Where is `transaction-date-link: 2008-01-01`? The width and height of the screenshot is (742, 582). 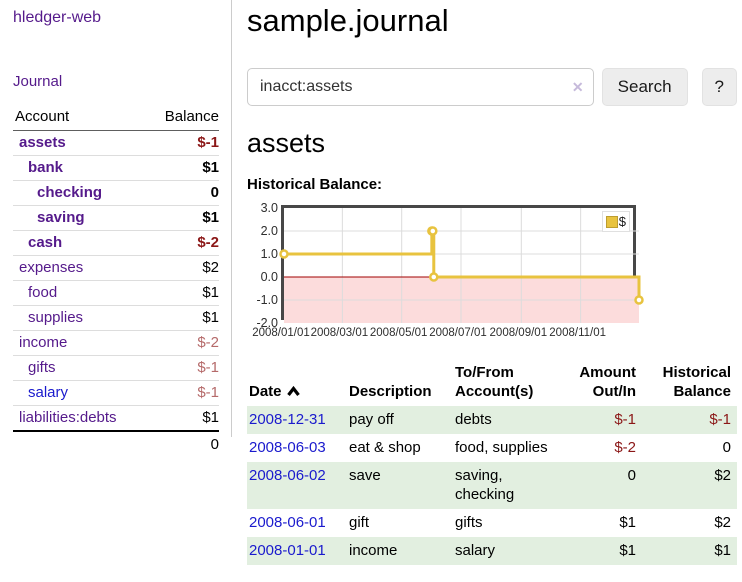
transaction-date-link: 2008-01-01 is located at coordinates (287, 550).